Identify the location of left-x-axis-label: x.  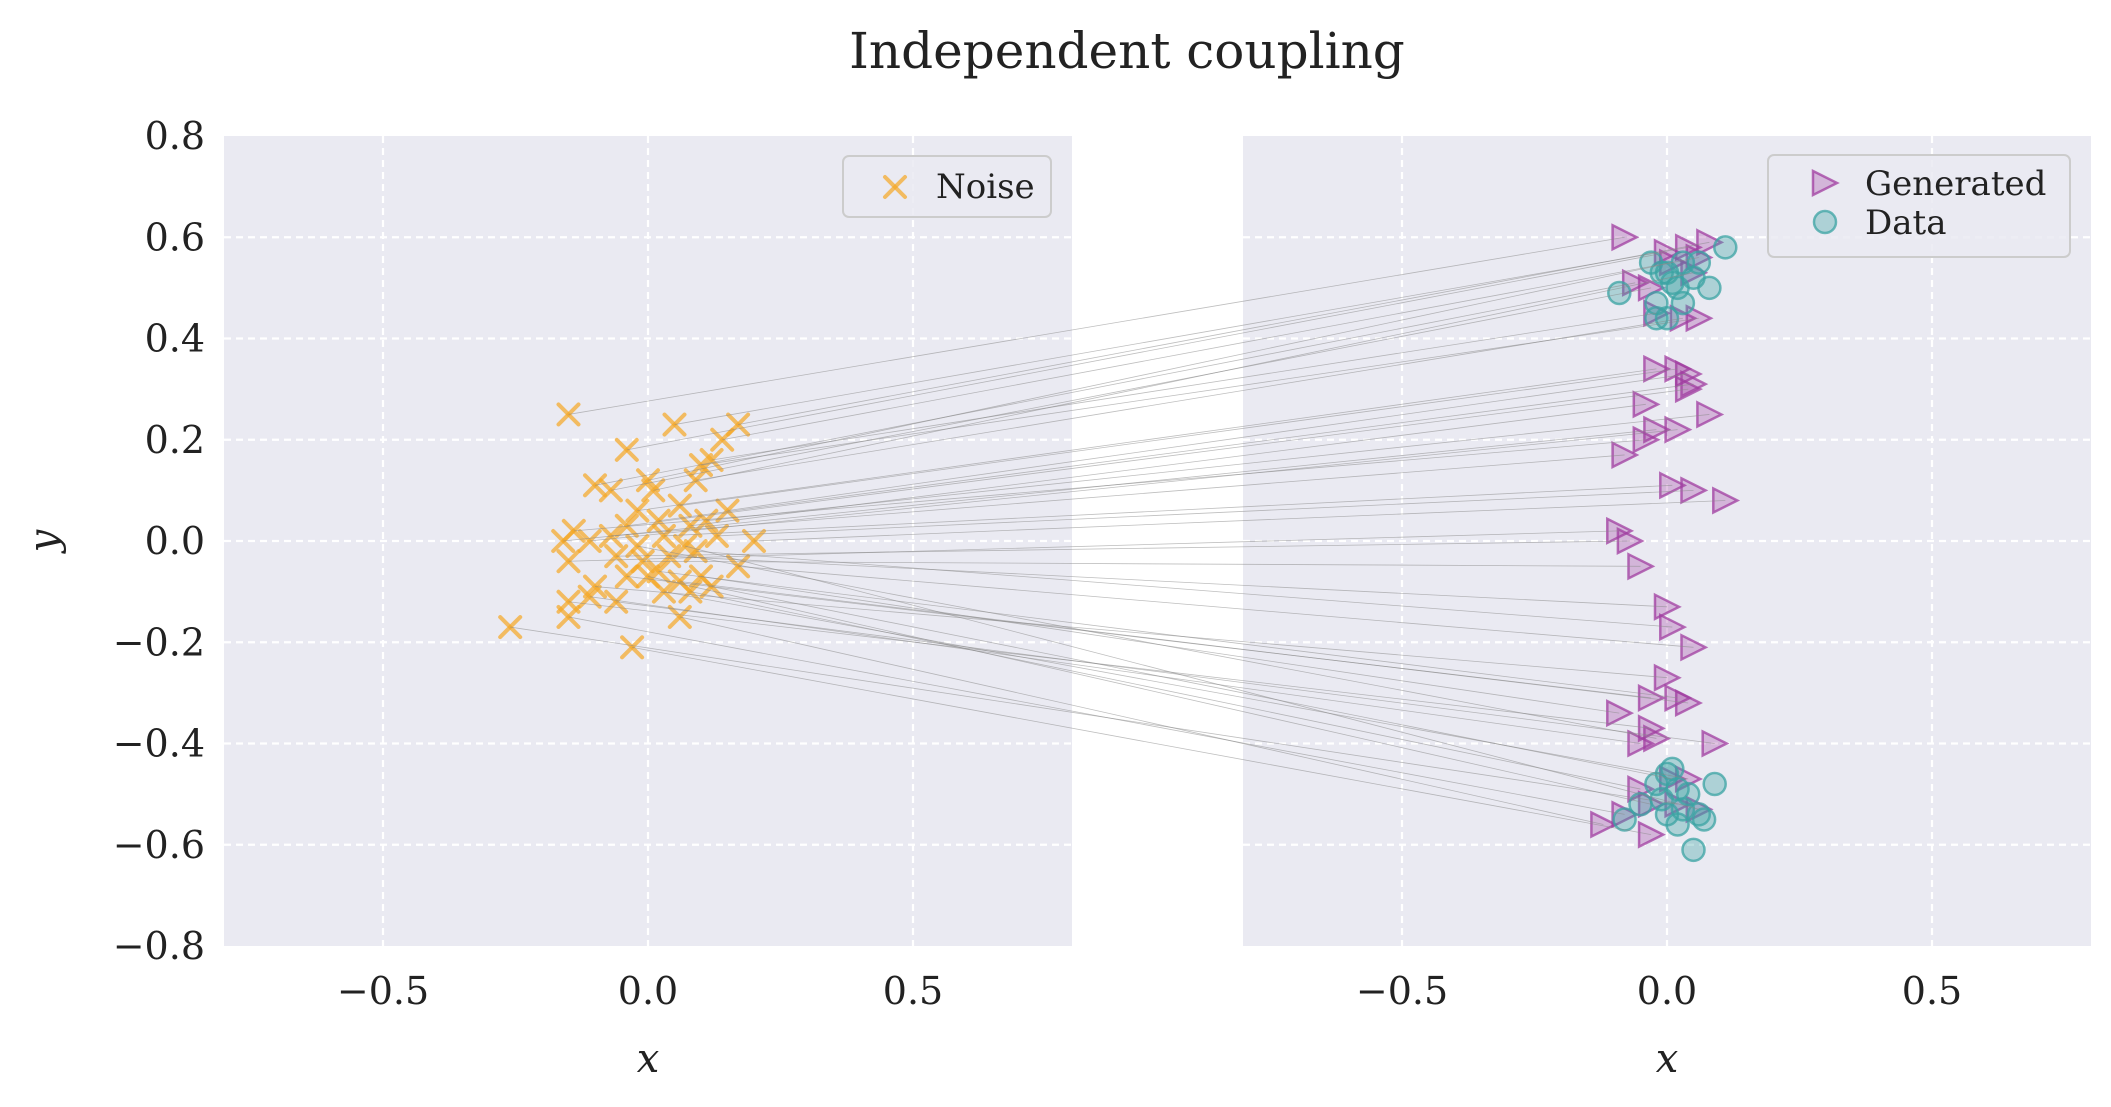
(648, 1059).